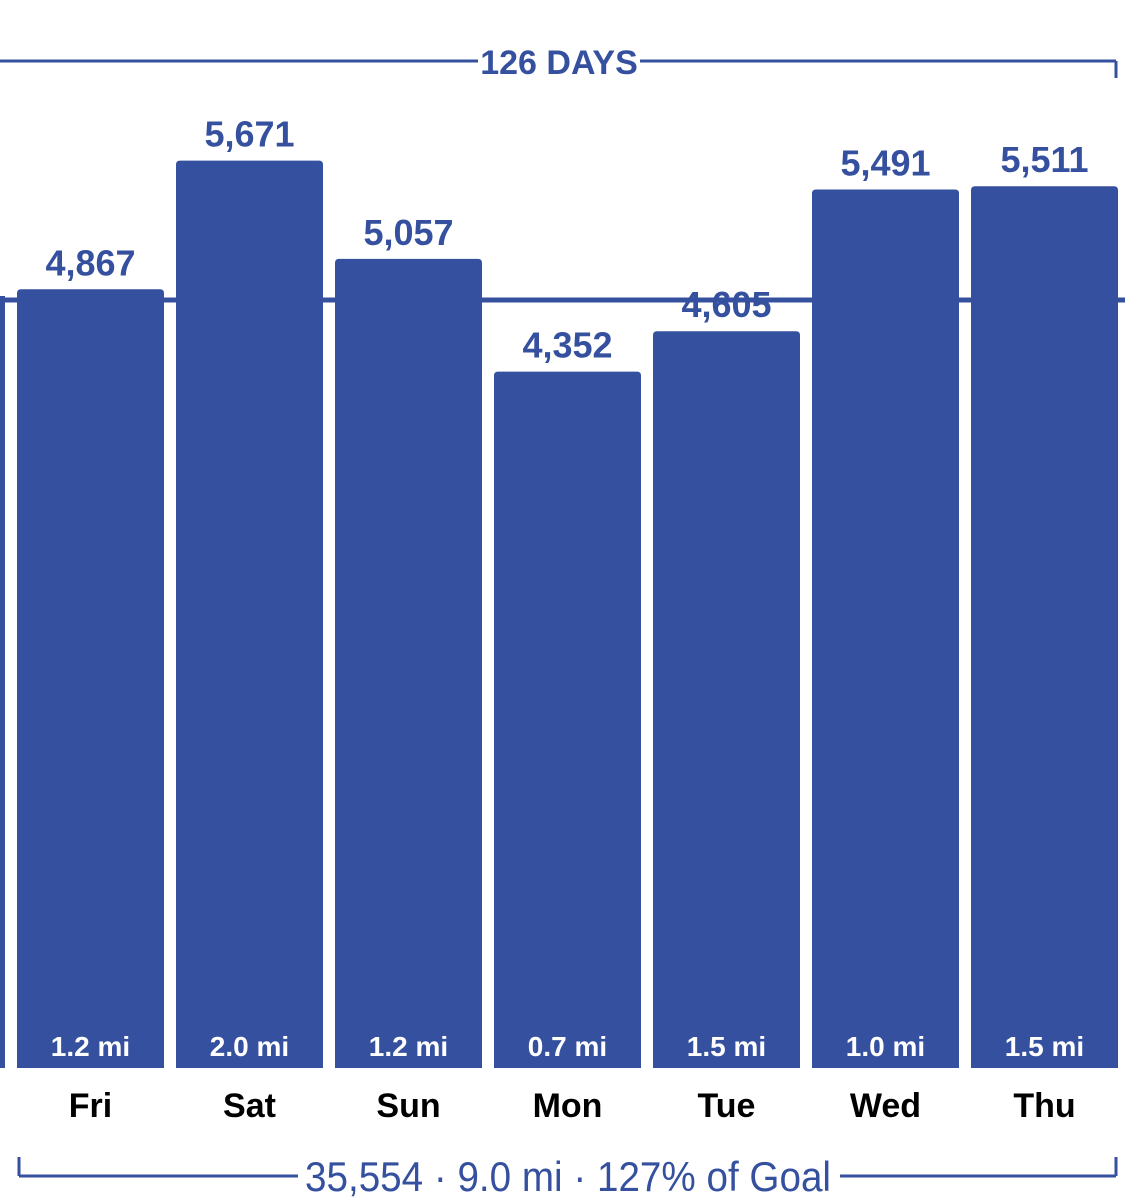 The width and height of the screenshot is (1125, 1201). What do you see at coordinates (1044, 159) in the screenshot?
I see `value-label-thu: 5,511` at bounding box center [1044, 159].